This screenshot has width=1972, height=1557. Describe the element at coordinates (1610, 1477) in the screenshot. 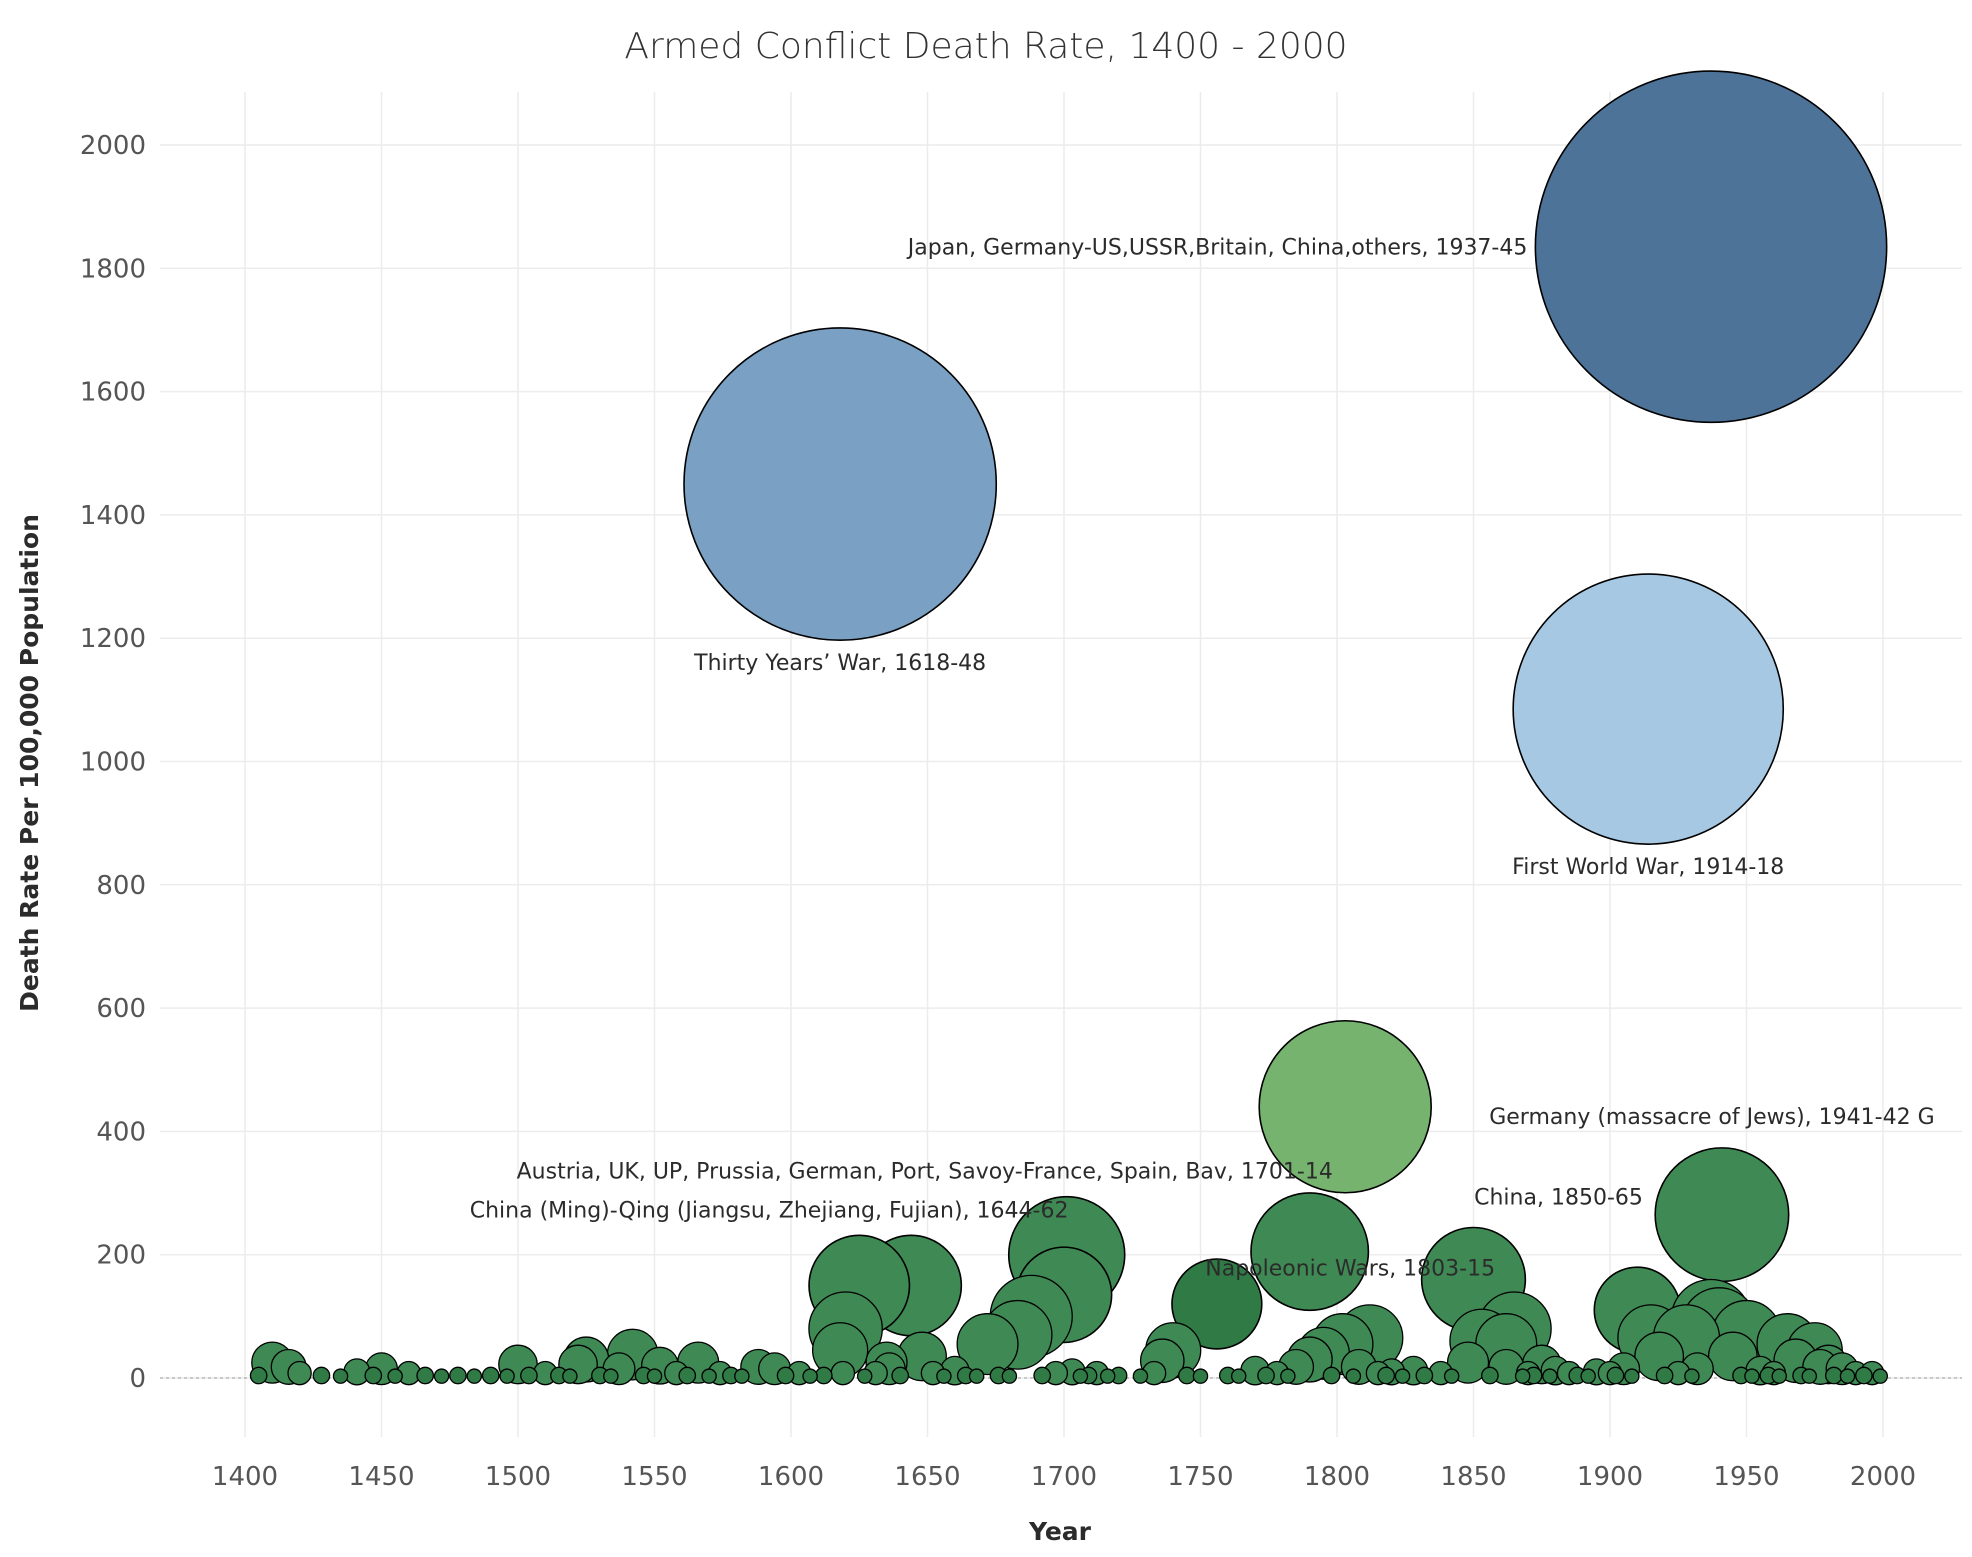

I see `x-tick-label: 1900` at that location.